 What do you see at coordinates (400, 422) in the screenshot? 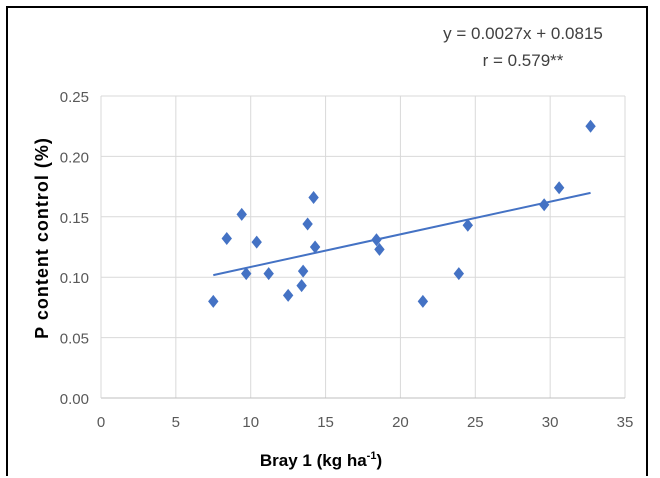
I see `x-tick-label: 20` at bounding box center [400, 422].